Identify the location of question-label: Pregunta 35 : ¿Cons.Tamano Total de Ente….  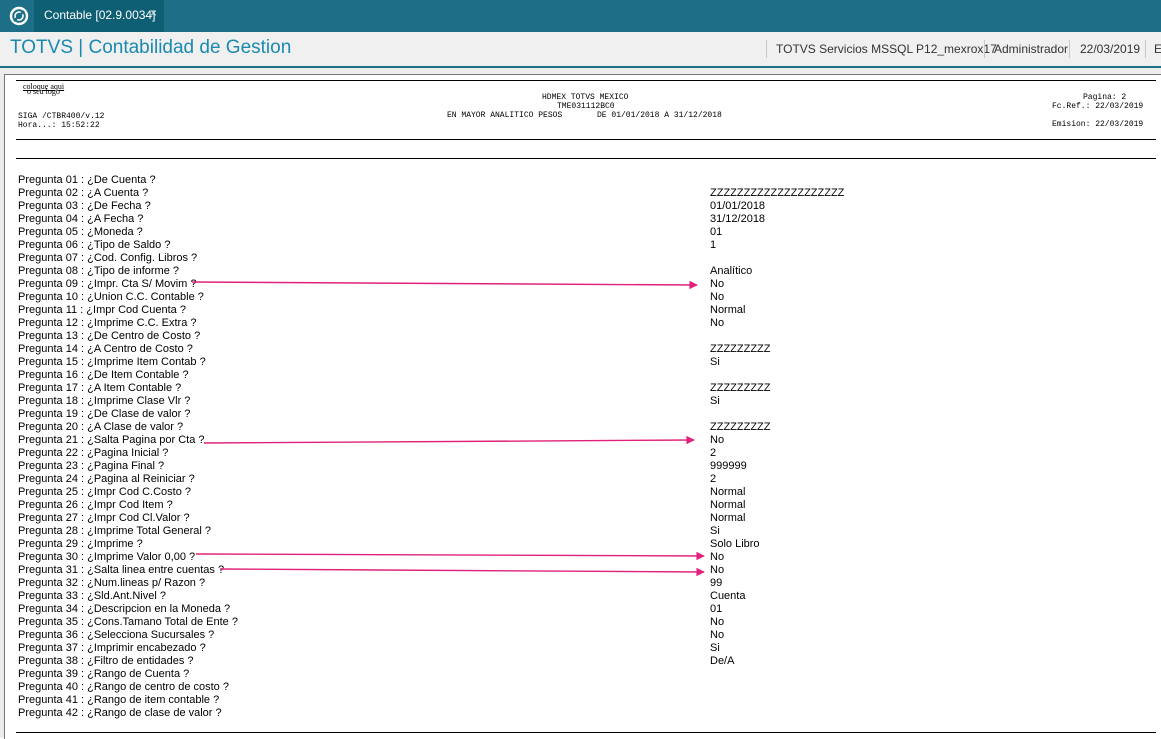
(128, 622).